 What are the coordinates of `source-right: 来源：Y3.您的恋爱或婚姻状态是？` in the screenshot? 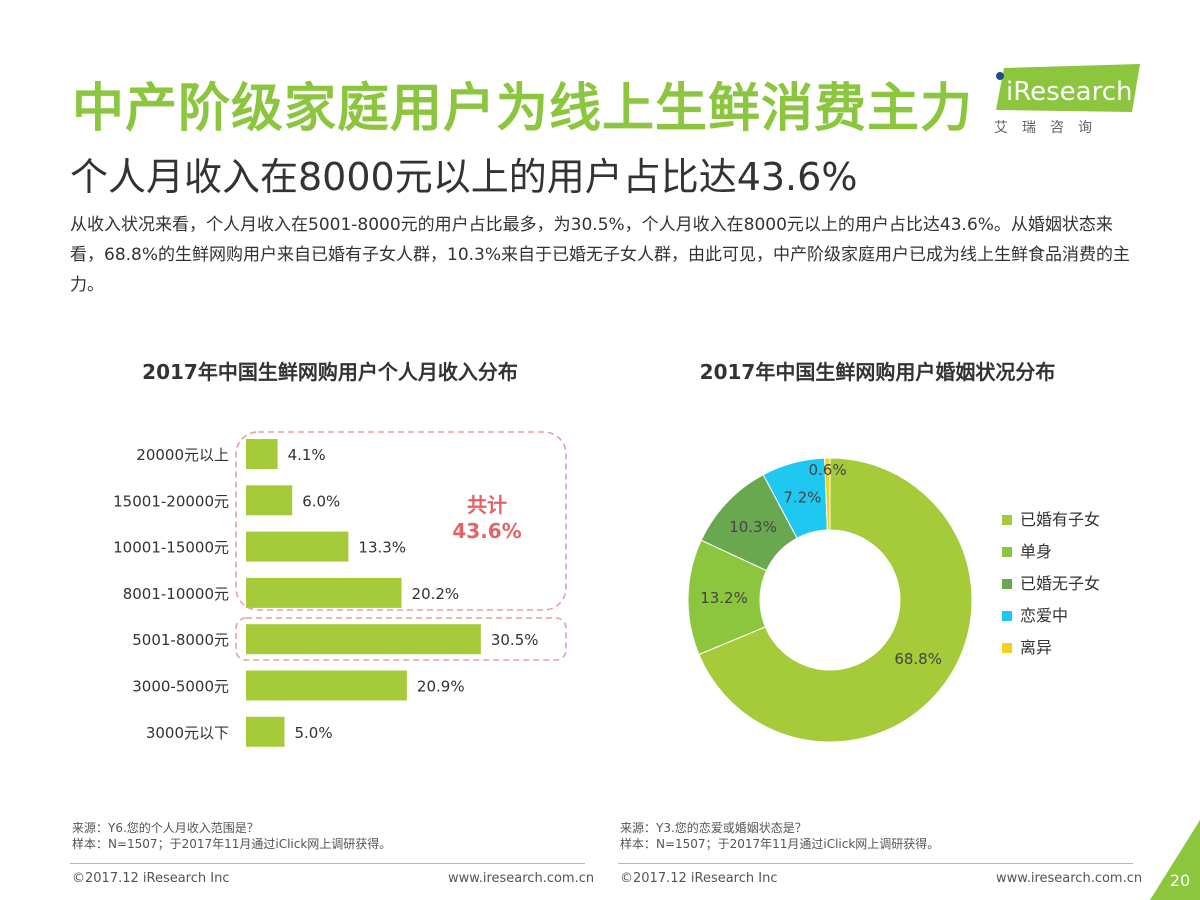 It's located at (713, 828).